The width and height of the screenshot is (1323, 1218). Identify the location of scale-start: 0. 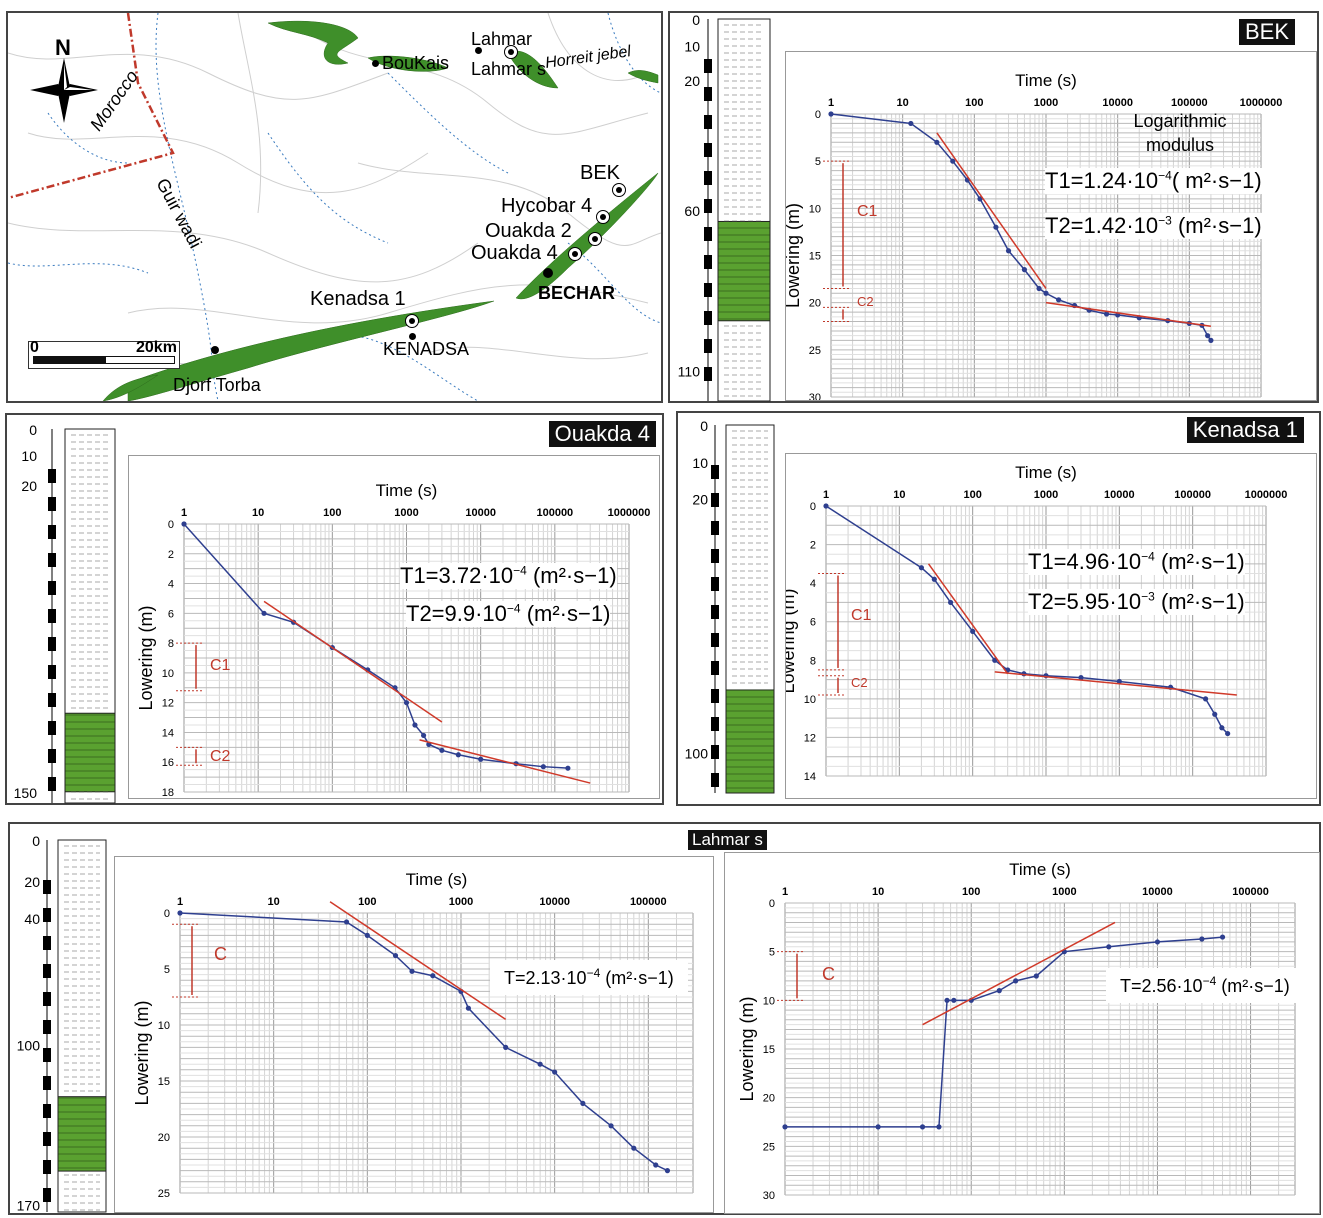
(34, 347).